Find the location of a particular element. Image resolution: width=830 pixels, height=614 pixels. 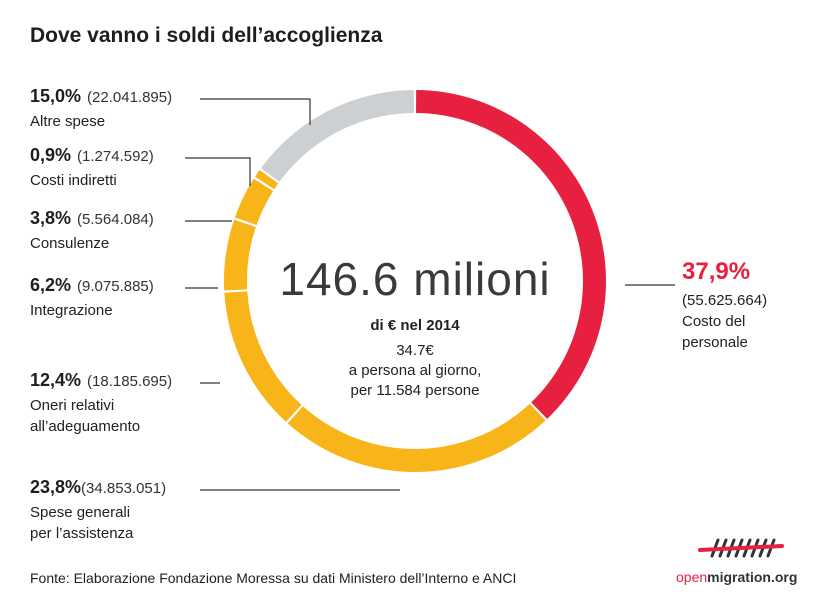

donut-slice-oneri-relativi-all-adeguamento is located at coordinates (263, 356).